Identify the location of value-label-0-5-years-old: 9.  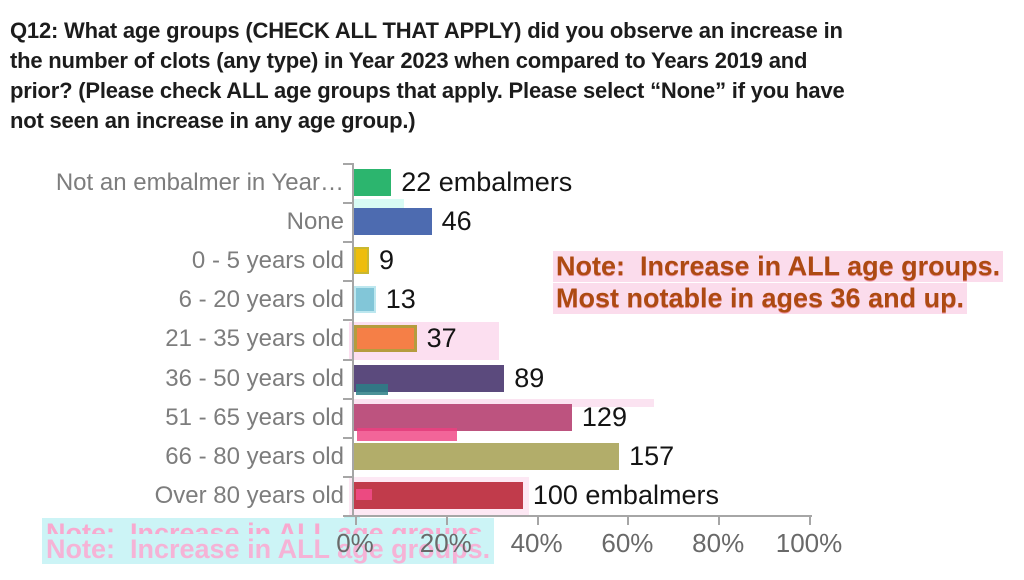
(386, 260).